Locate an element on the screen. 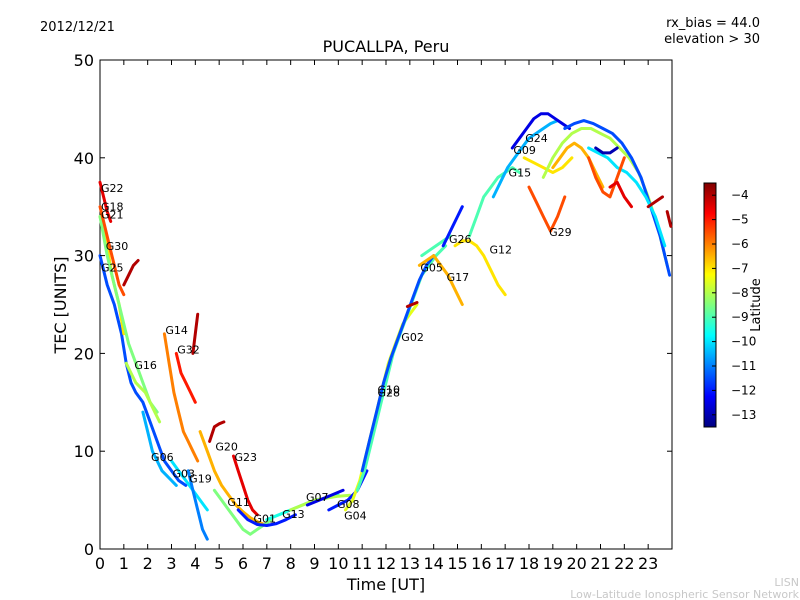 This screenshot has width=800, height=600. sat-label-g14: G14 is located at coordinates (176, 330).